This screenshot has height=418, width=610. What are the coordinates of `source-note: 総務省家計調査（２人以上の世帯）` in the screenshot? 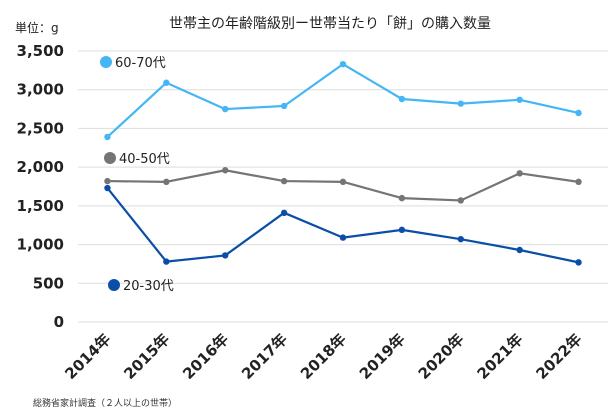 It's located at (105, 403).